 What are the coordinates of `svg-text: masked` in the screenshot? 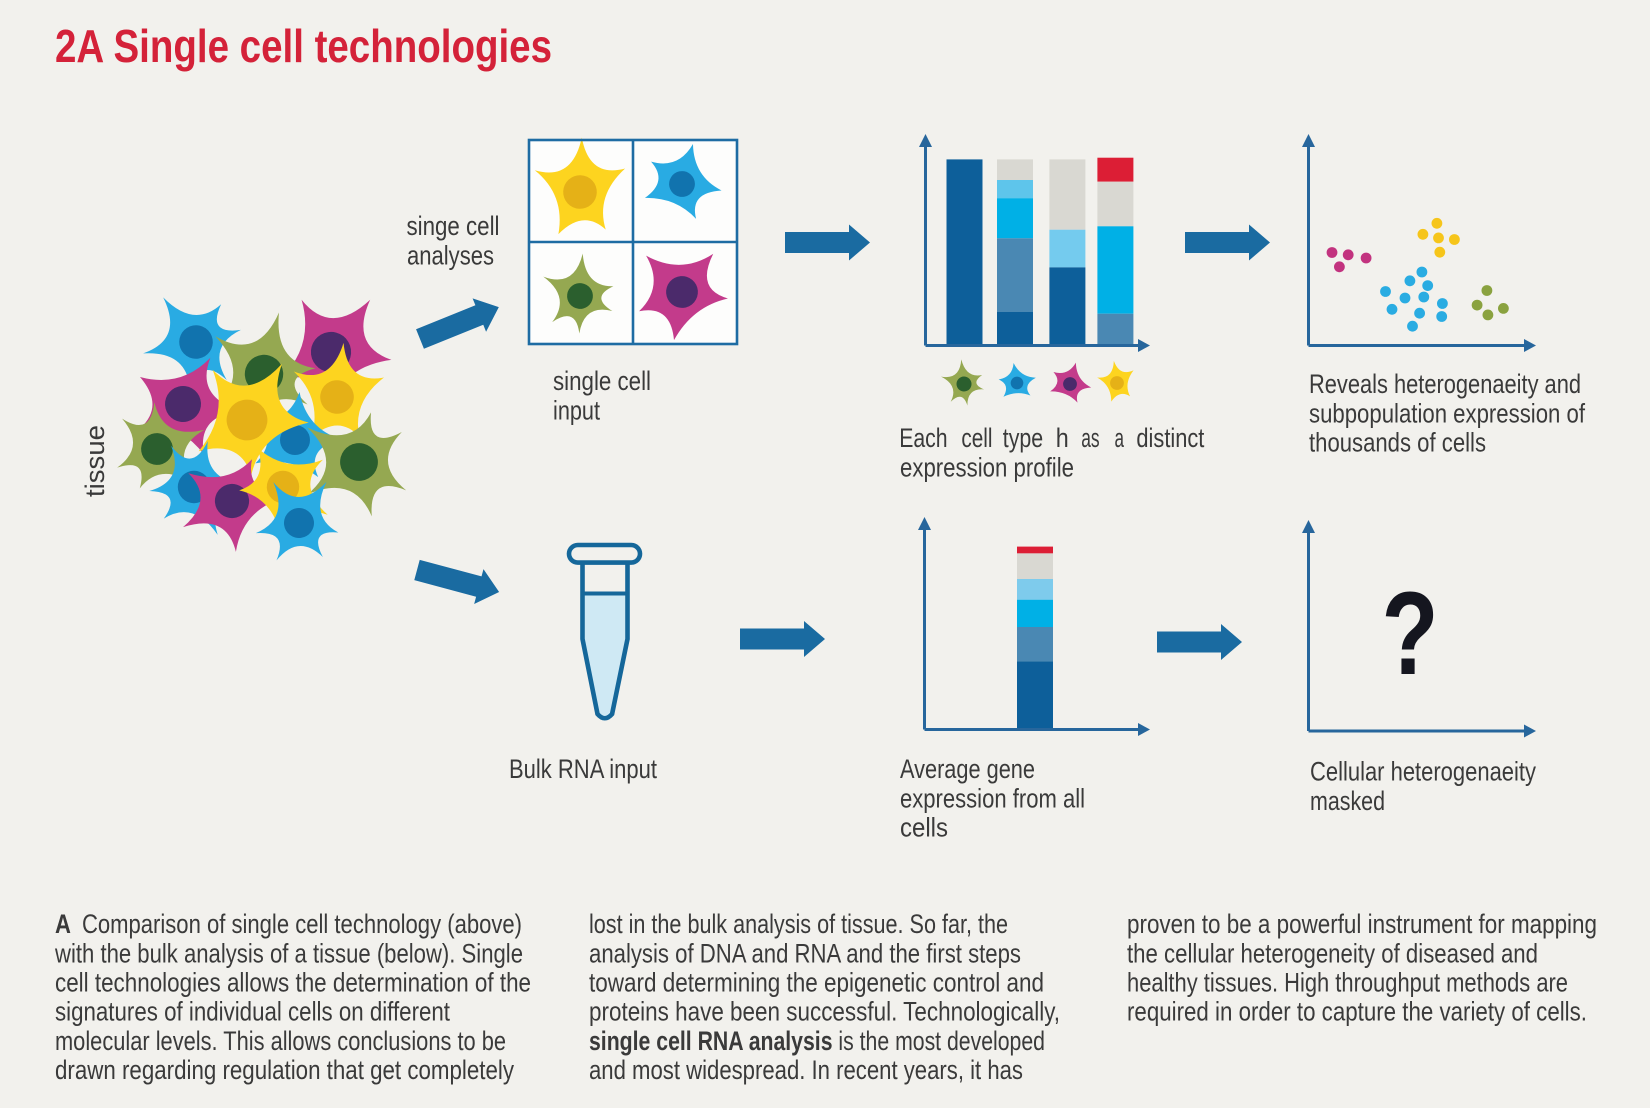 It's located at (1347, 801).